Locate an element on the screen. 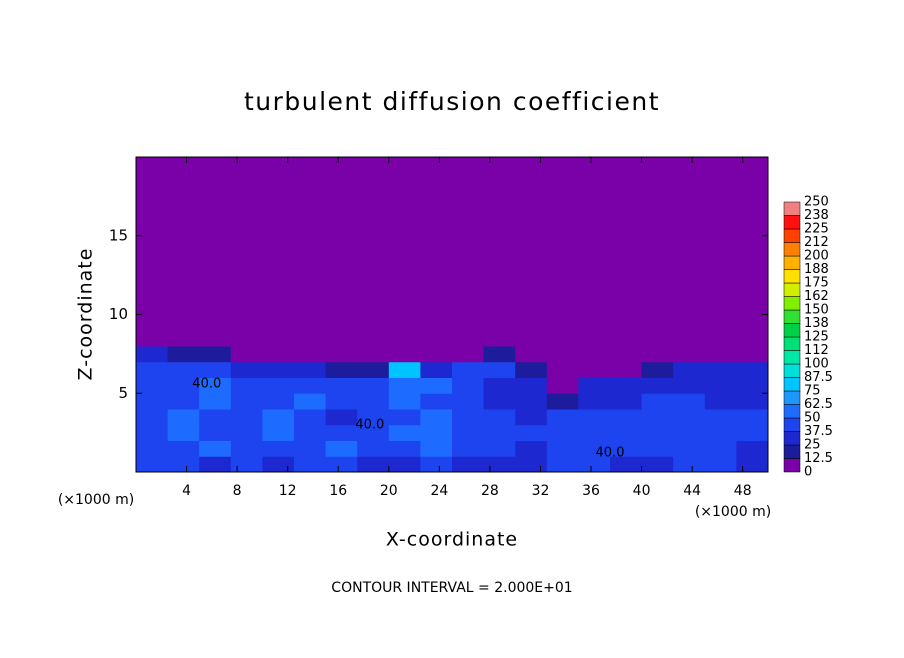 The width and height of the screenshot is (904, 658). colorbar-label: 225 is located at coordinates (816, 229).